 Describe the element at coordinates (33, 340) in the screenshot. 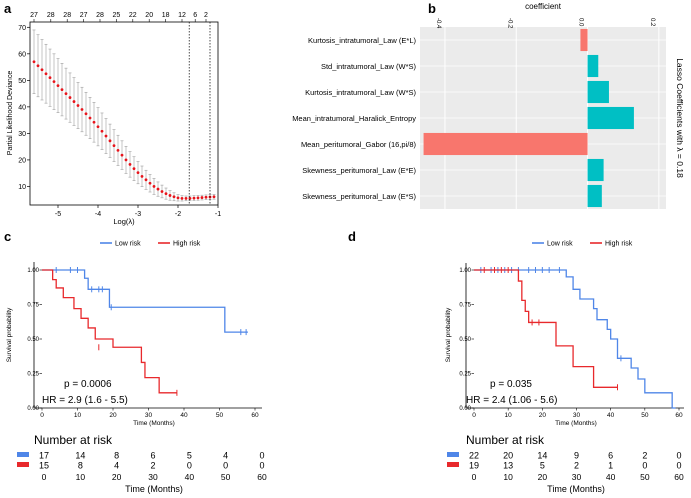

I see `y-tick-label: 0.50` at that location.